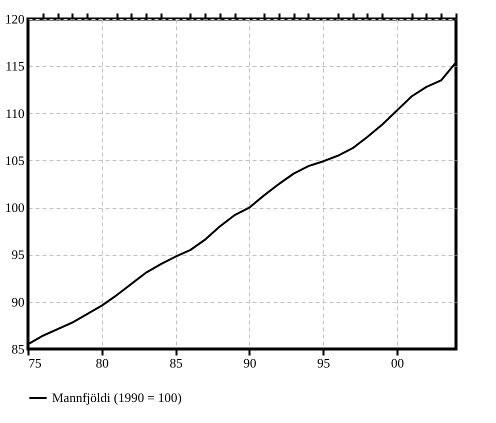  I want to click on x-tick-label: 85, so click(176, 363).